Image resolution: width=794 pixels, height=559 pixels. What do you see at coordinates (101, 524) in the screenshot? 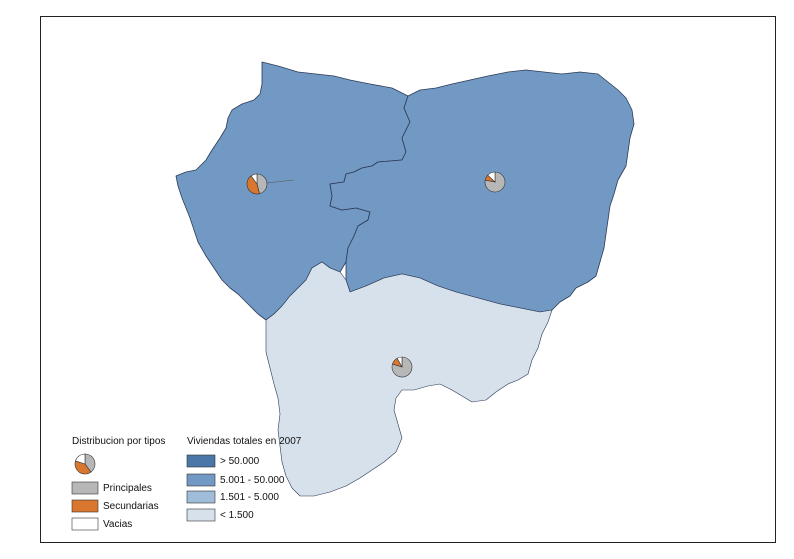
I see `legend-distribution-item-vacias: Vacias` at bounding box center [101, 524].